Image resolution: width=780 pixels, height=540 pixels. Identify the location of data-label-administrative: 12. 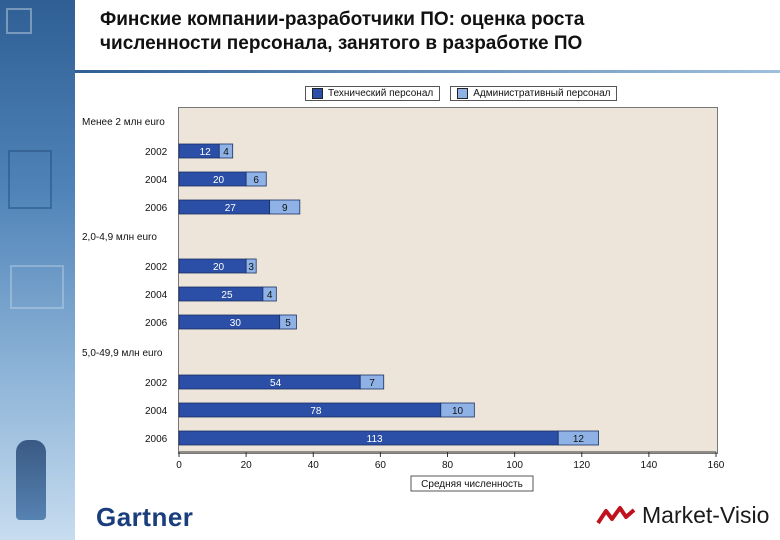
(579, 439).